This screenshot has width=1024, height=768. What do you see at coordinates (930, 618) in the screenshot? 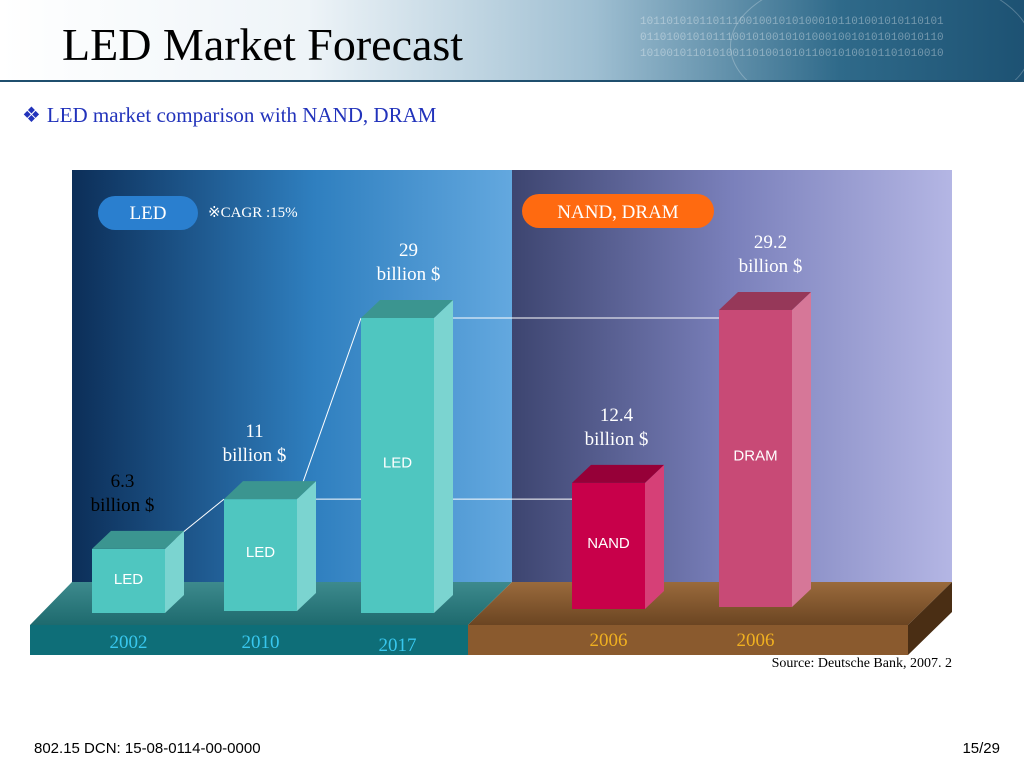
I see `nand-floor-side` at bounding box center [930, 618].